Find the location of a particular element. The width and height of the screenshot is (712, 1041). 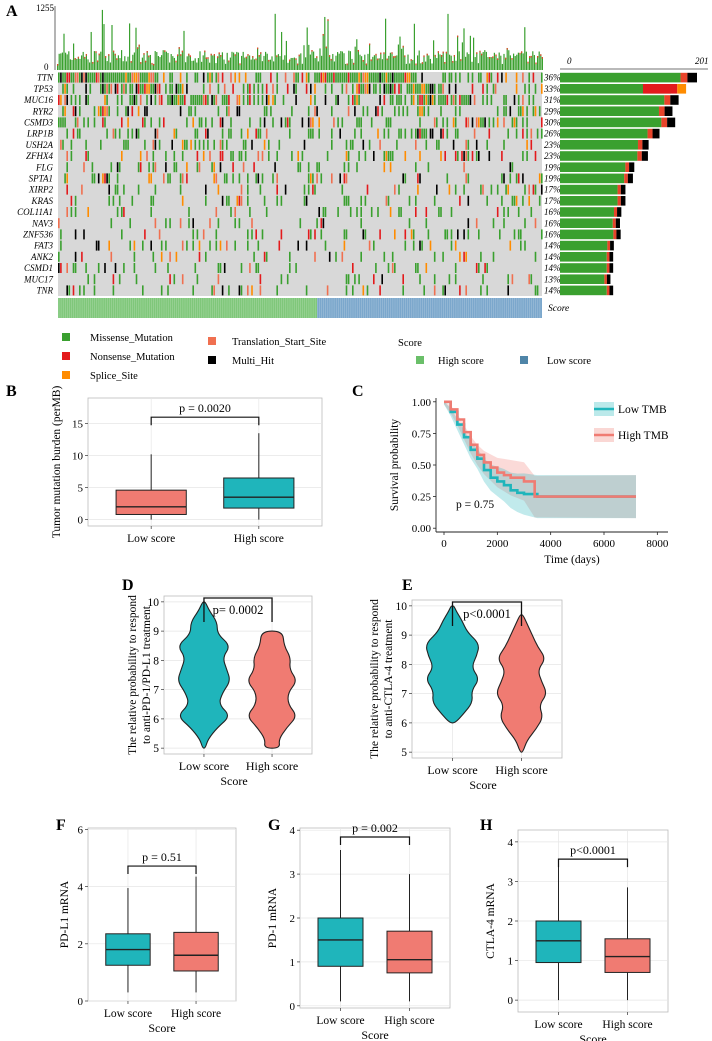

right-bar-multihit is located at coordinates (608, 279).